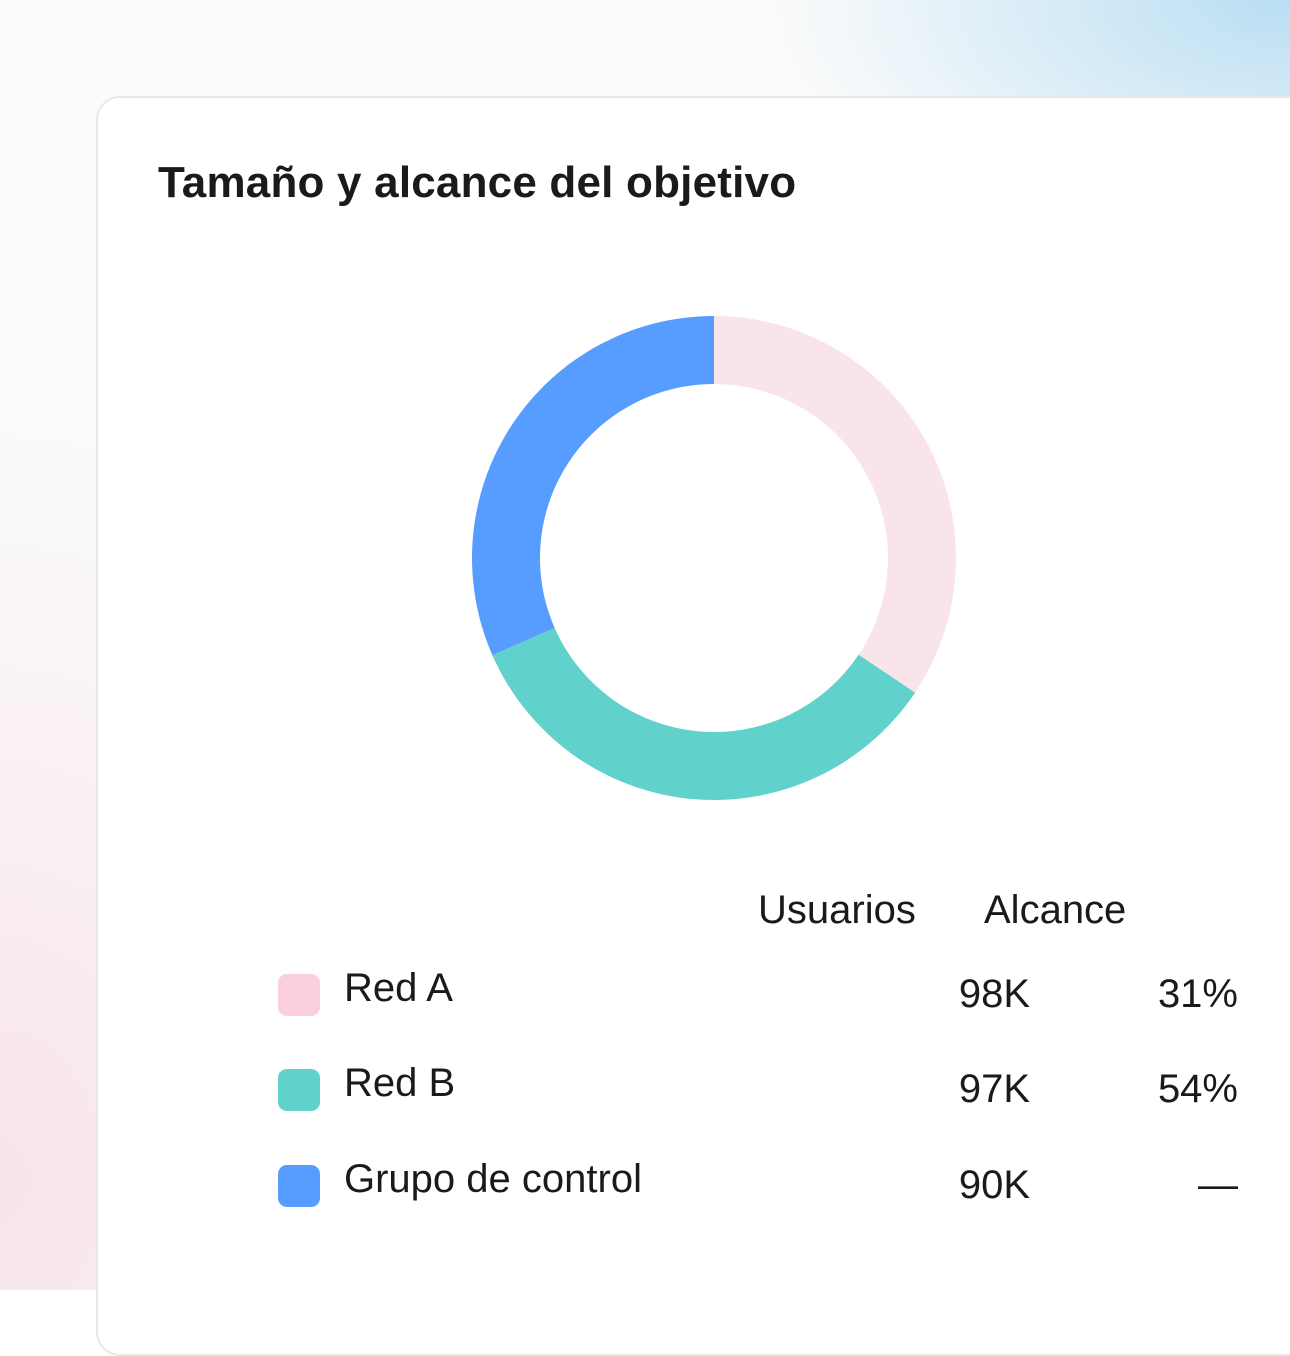  What do you see at coordinates (756, 996) in the screenshot?
I see `legend-row-red-a: Red A 98K 31%` at bounding box center [756, 996].